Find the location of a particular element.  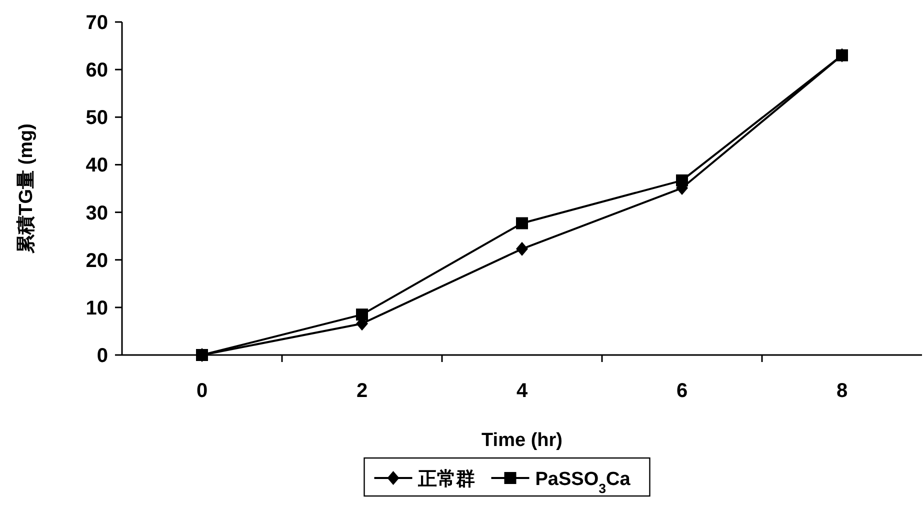

x-tick-label: 4 is located at coordinates (522, 391).